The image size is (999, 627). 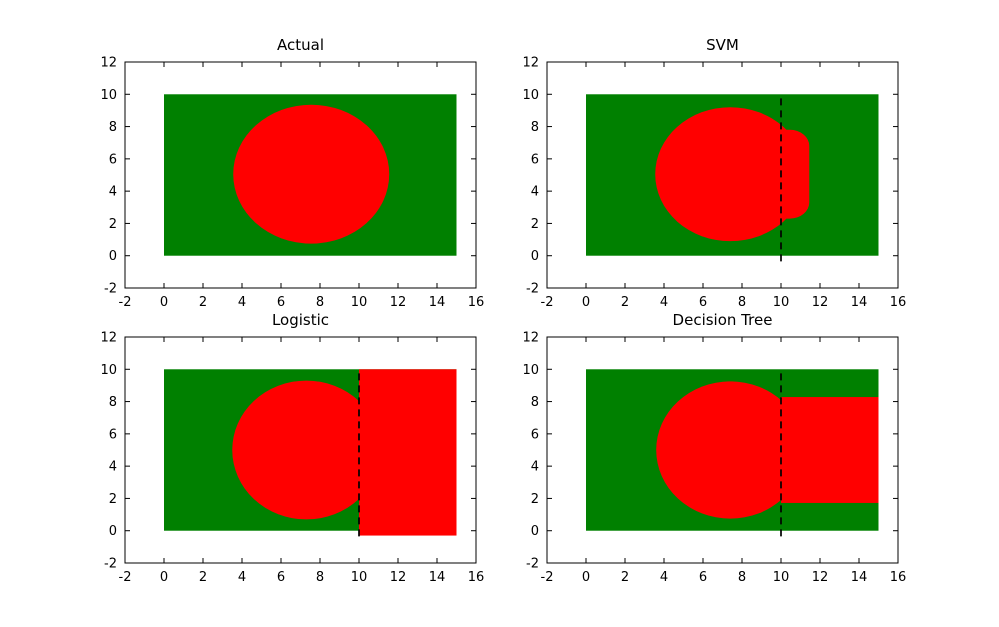 I want to click on subplot-title-logistic: Logistic, so click(x=300, y=320).